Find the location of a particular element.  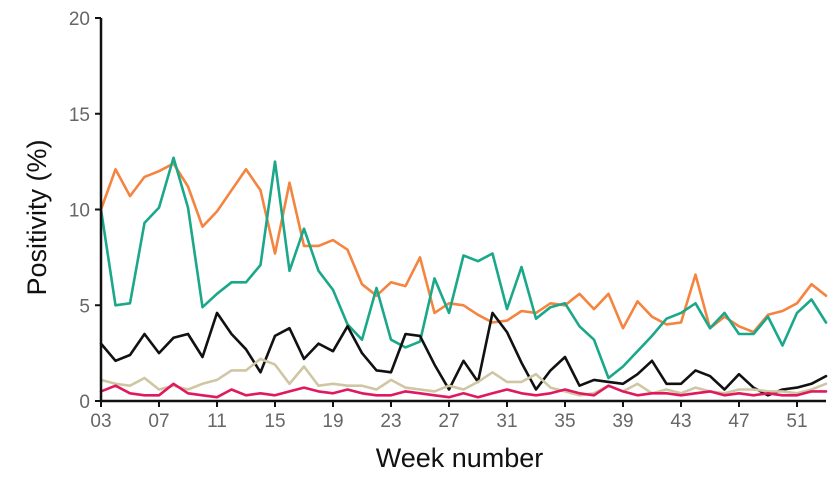

x-axis-ticks: 03 07 11 15 19 23 27 31 35 39 43 47 51 is located at coordinates (449, 416).